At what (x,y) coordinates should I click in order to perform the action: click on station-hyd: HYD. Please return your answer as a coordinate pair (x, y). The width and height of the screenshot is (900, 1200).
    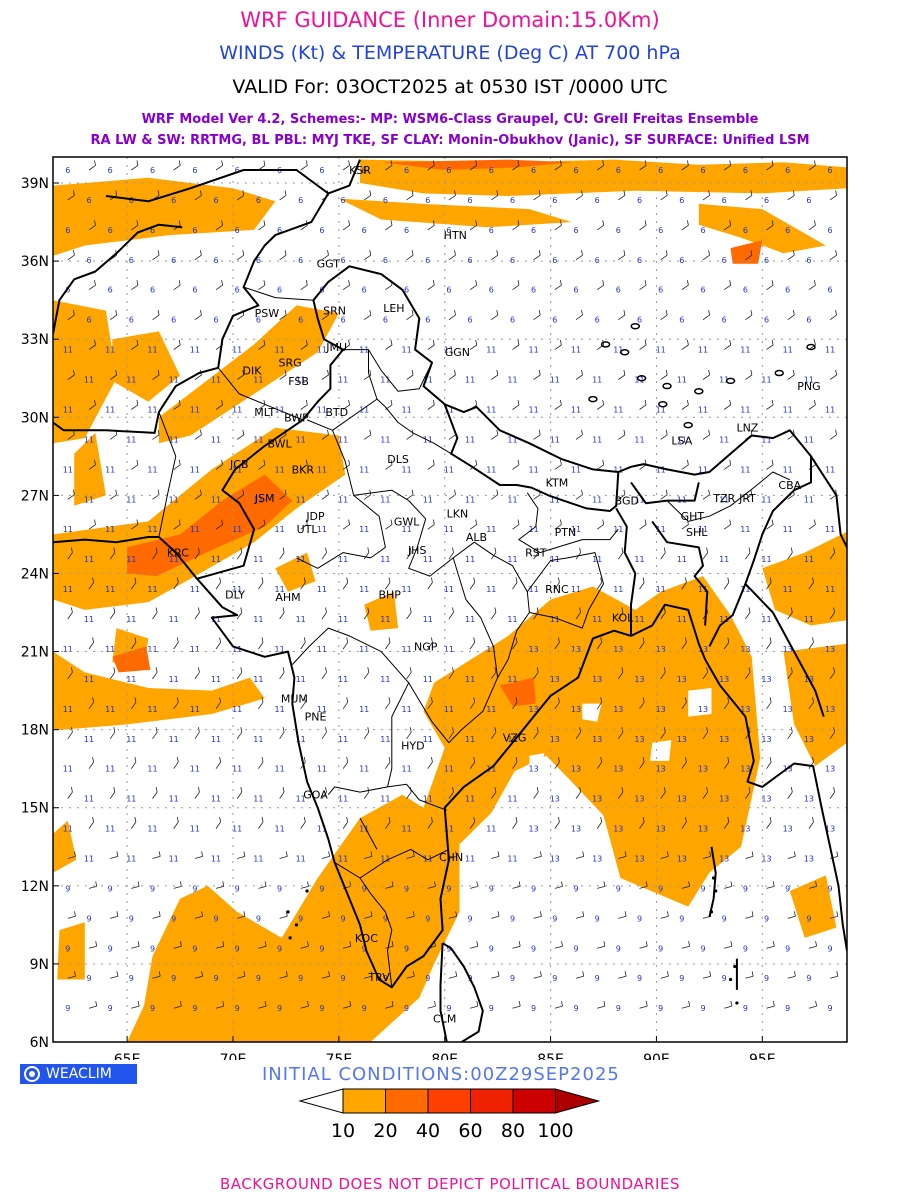
    Looking at the image, I should click on (412, 745).